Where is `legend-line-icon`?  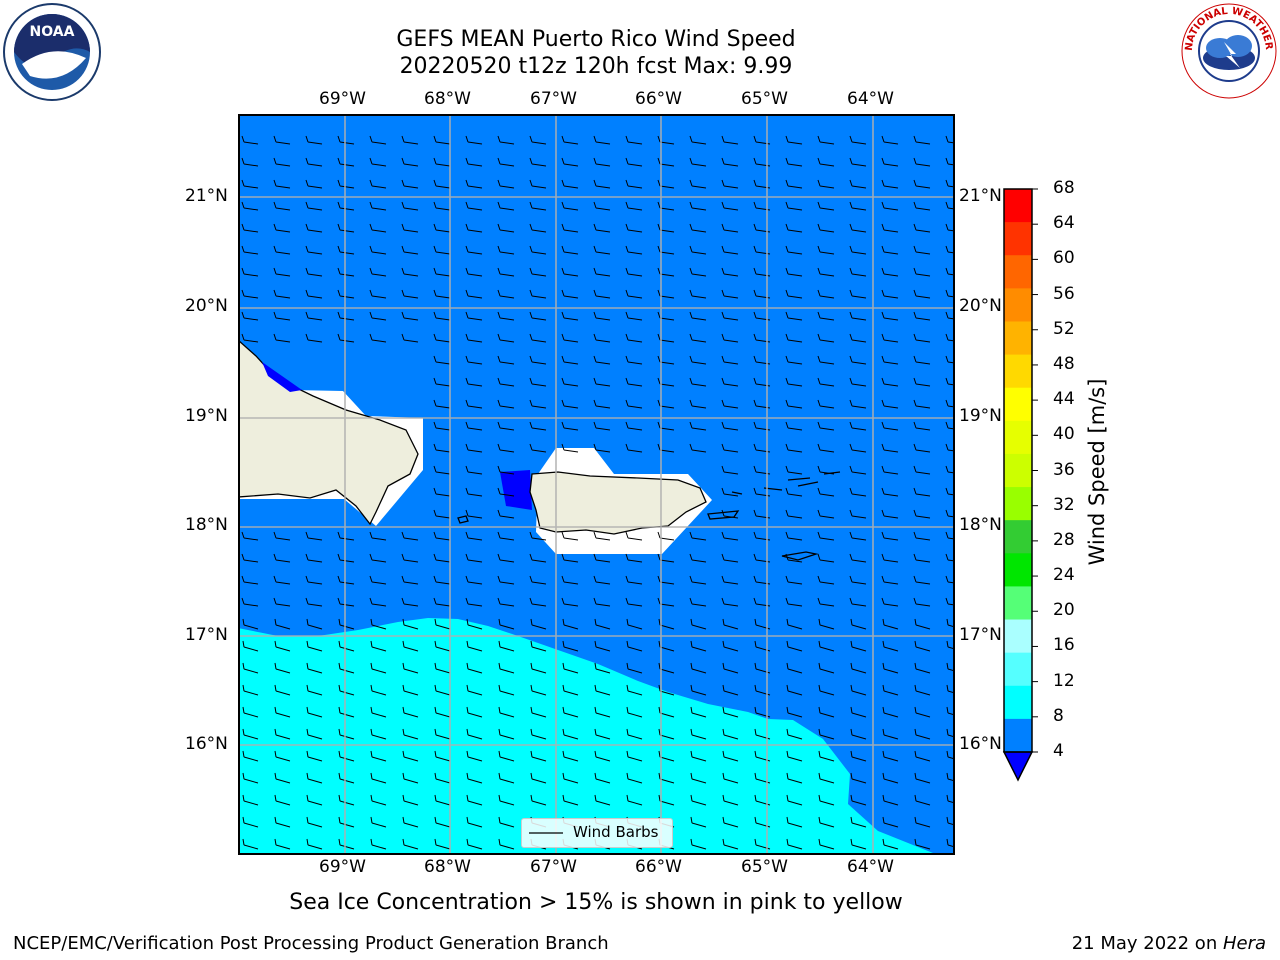
legend-line-icon is located at coordinates (546, 833).